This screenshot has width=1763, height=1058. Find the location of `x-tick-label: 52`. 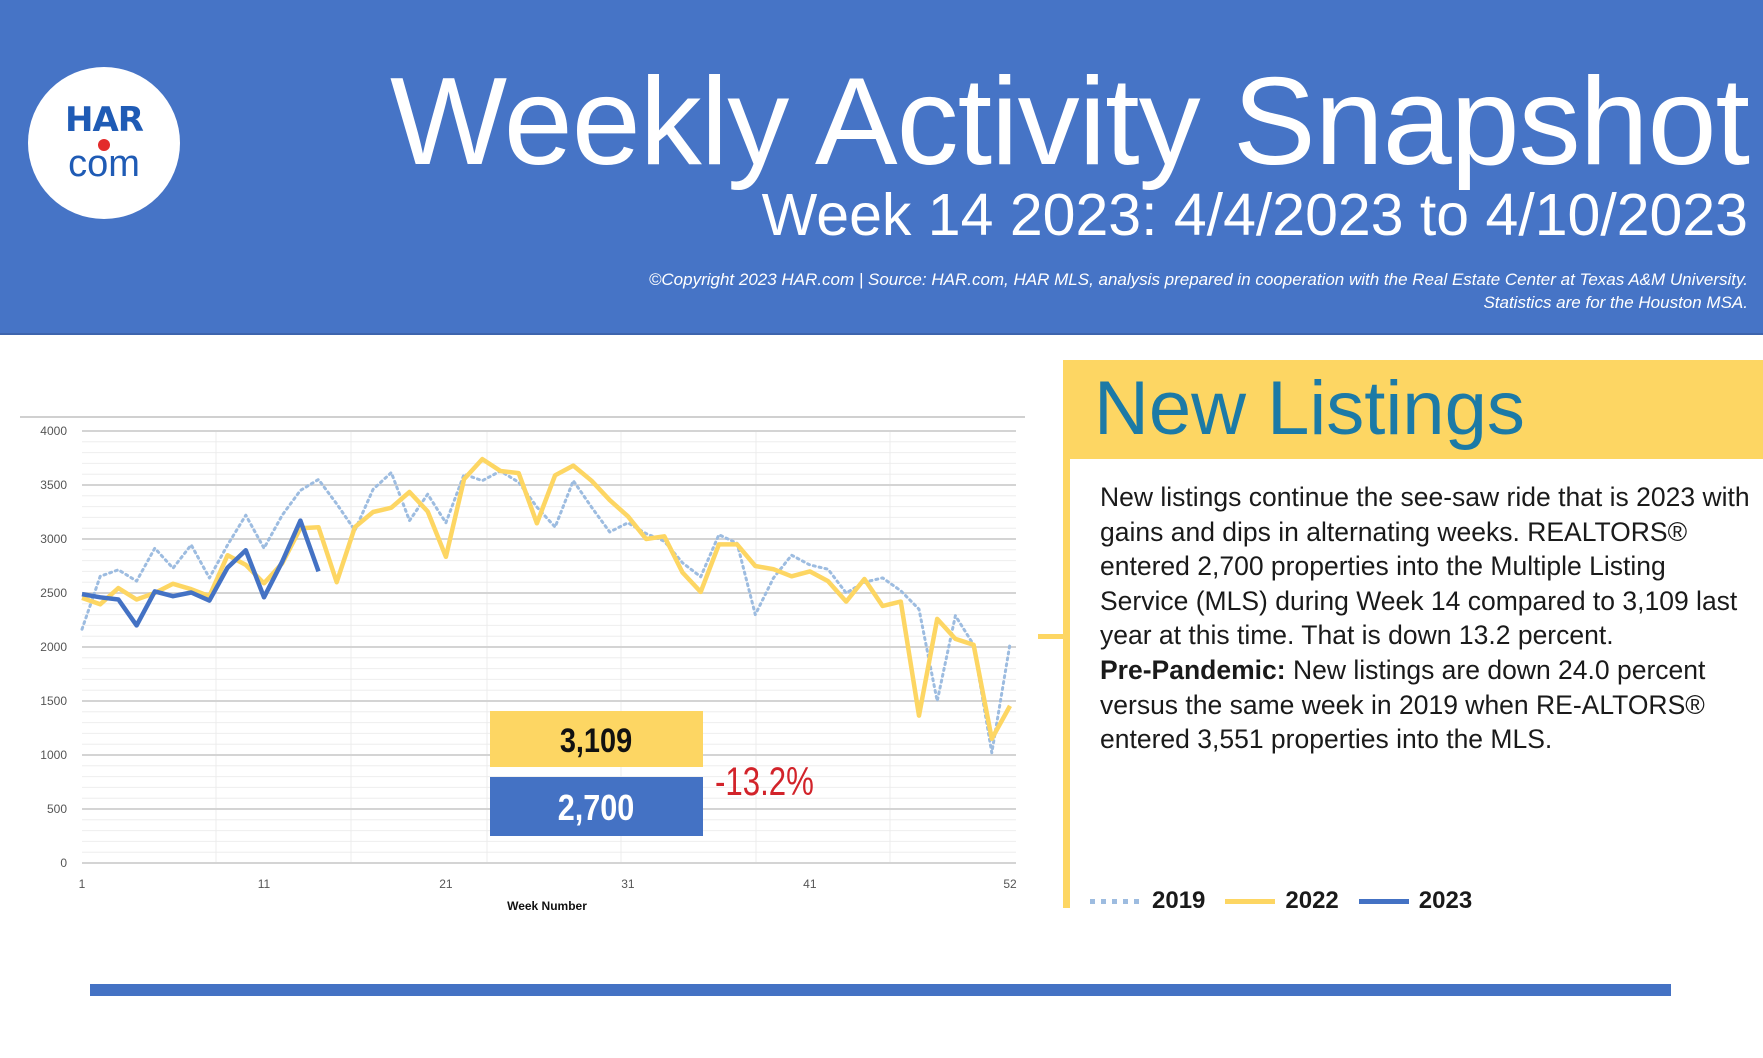

x-tick-label: 52 is located at coordinates (1010, 884).